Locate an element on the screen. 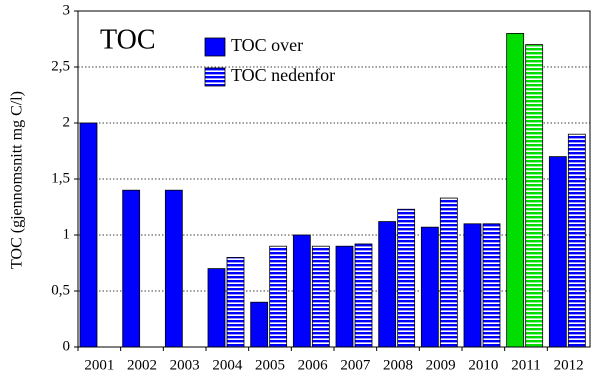 This screenshot has width=599, height=382. x-tick-label: 2002 is located at coordinates (142, 365).